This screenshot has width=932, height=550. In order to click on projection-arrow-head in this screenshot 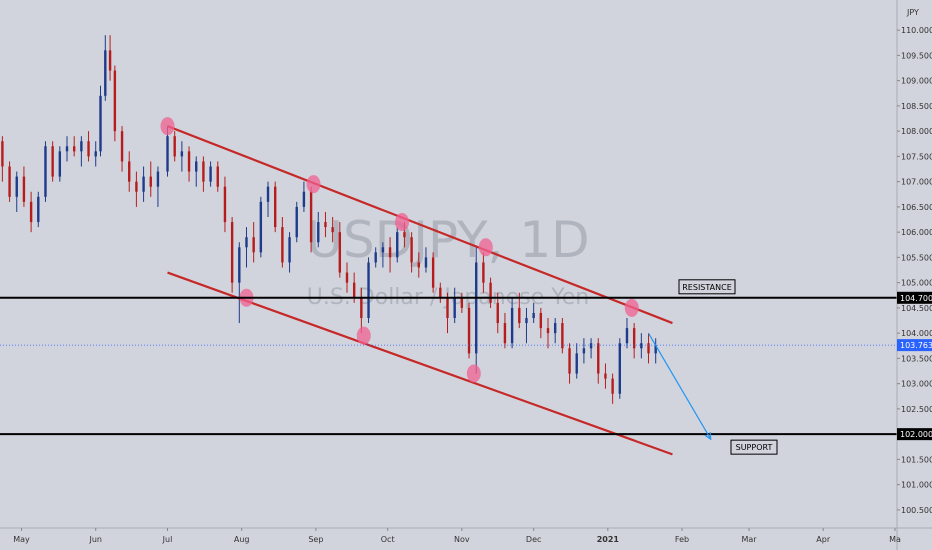, I will do `click(708, 436)`.